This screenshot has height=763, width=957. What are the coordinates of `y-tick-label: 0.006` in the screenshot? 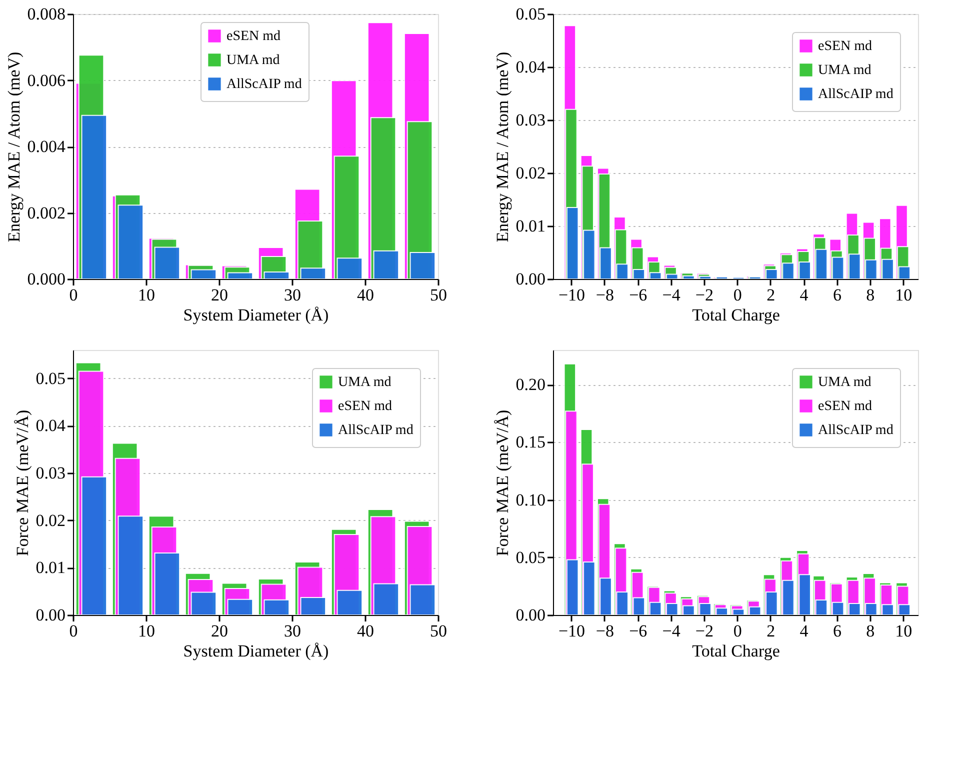 It's located at (46, 80).